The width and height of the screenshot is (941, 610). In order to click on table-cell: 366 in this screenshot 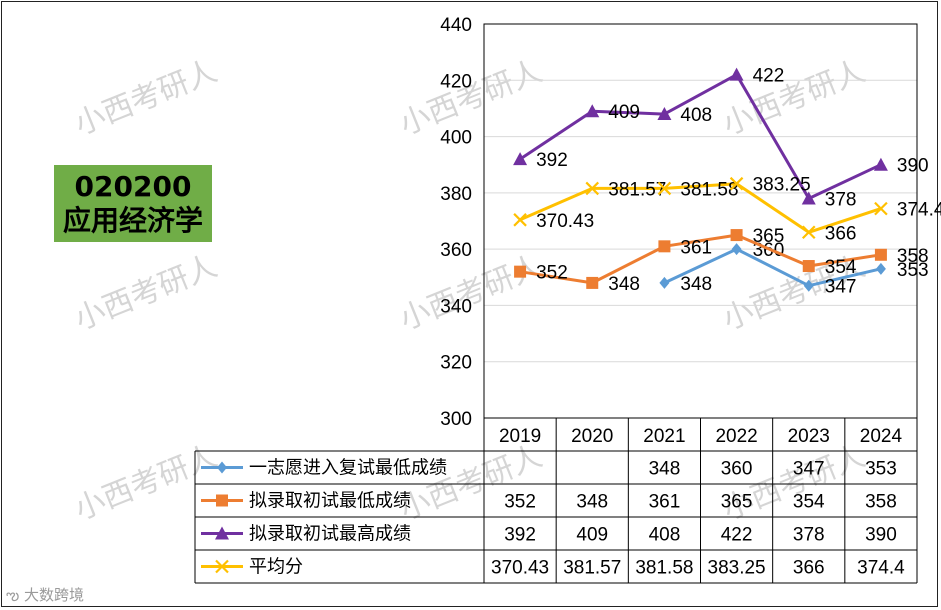, I will do `click(809, 568)`.